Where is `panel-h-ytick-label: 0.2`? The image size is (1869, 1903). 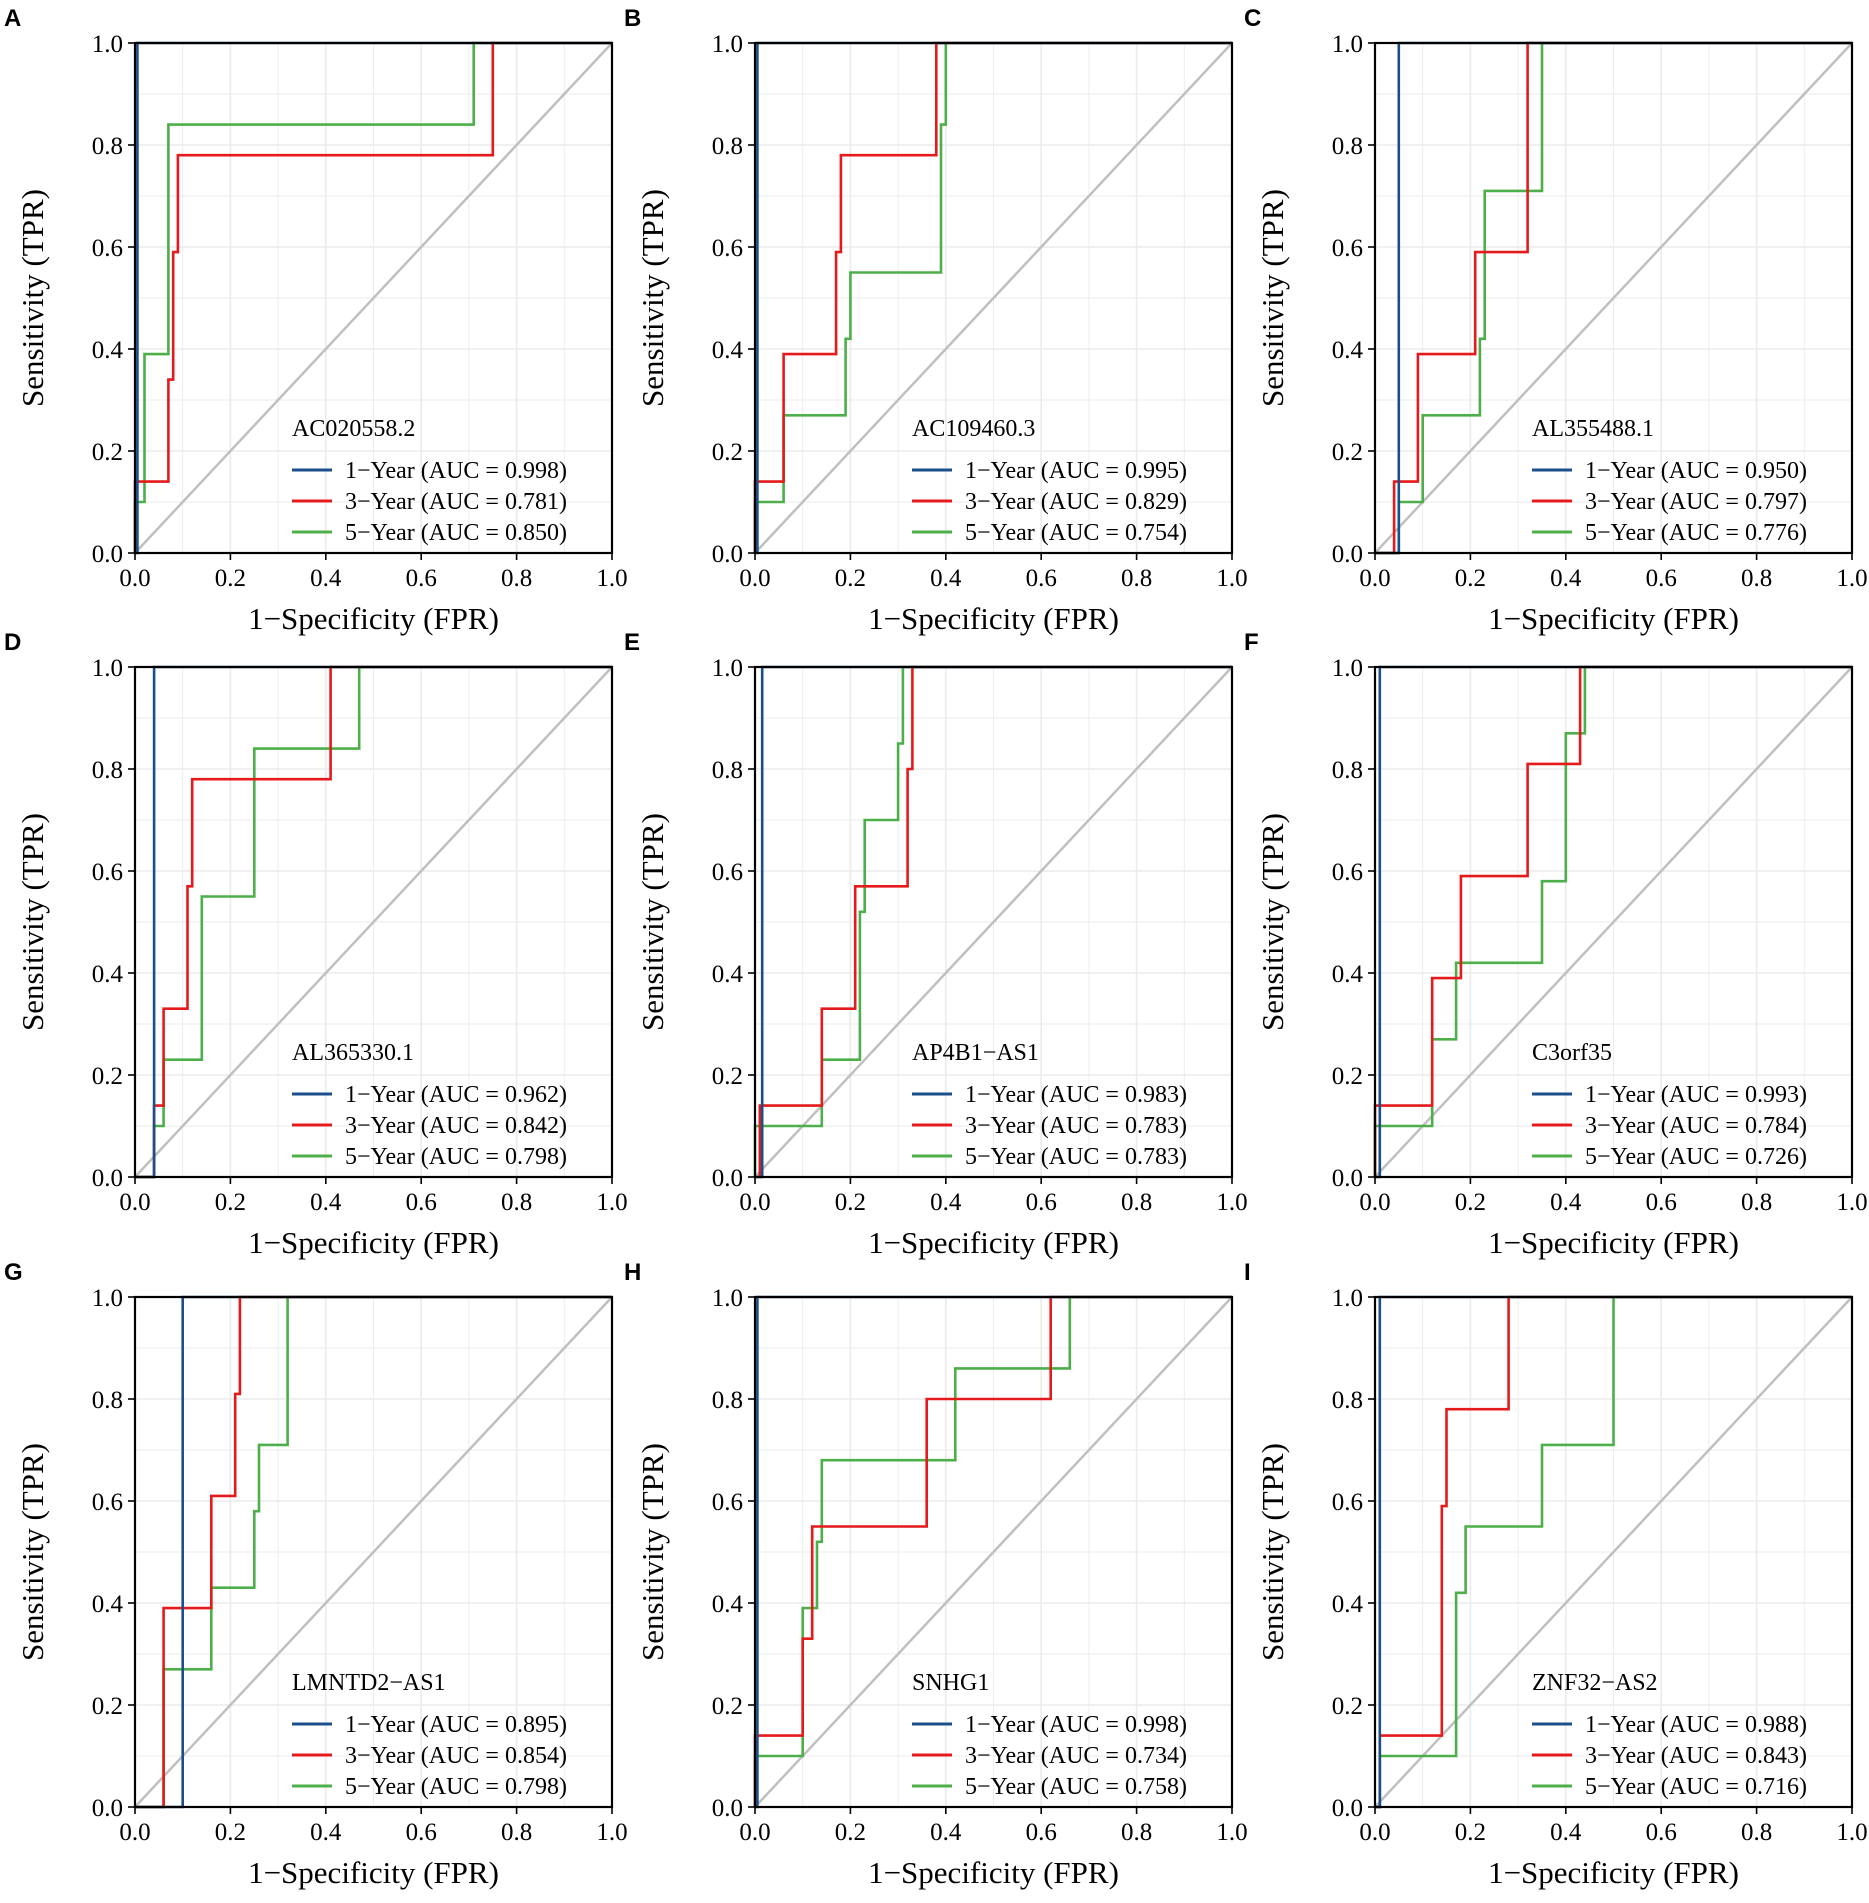
panel-h-ytick-label: 0.2 is located at coordinates (727, 1706).